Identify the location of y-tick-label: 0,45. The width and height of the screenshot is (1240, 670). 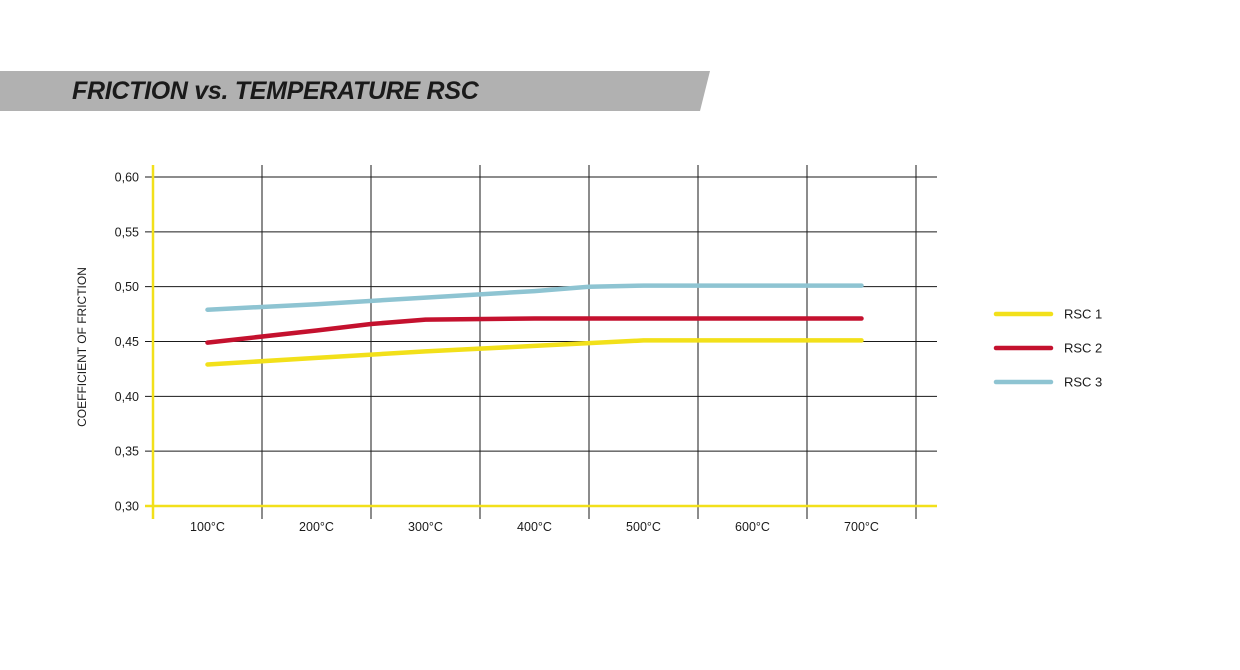
(127, 342).